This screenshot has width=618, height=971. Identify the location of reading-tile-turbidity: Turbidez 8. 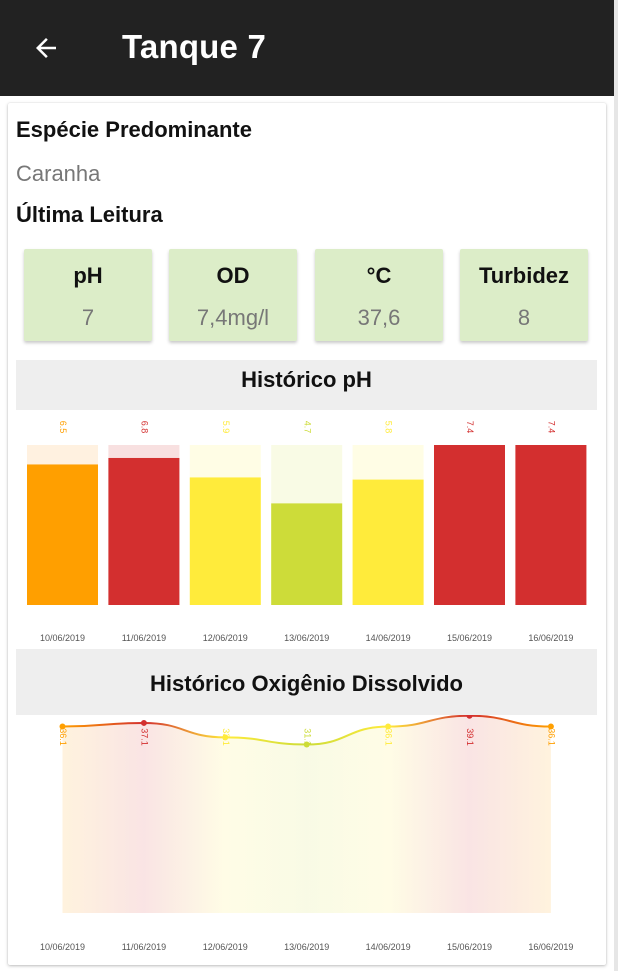
(524, 295).